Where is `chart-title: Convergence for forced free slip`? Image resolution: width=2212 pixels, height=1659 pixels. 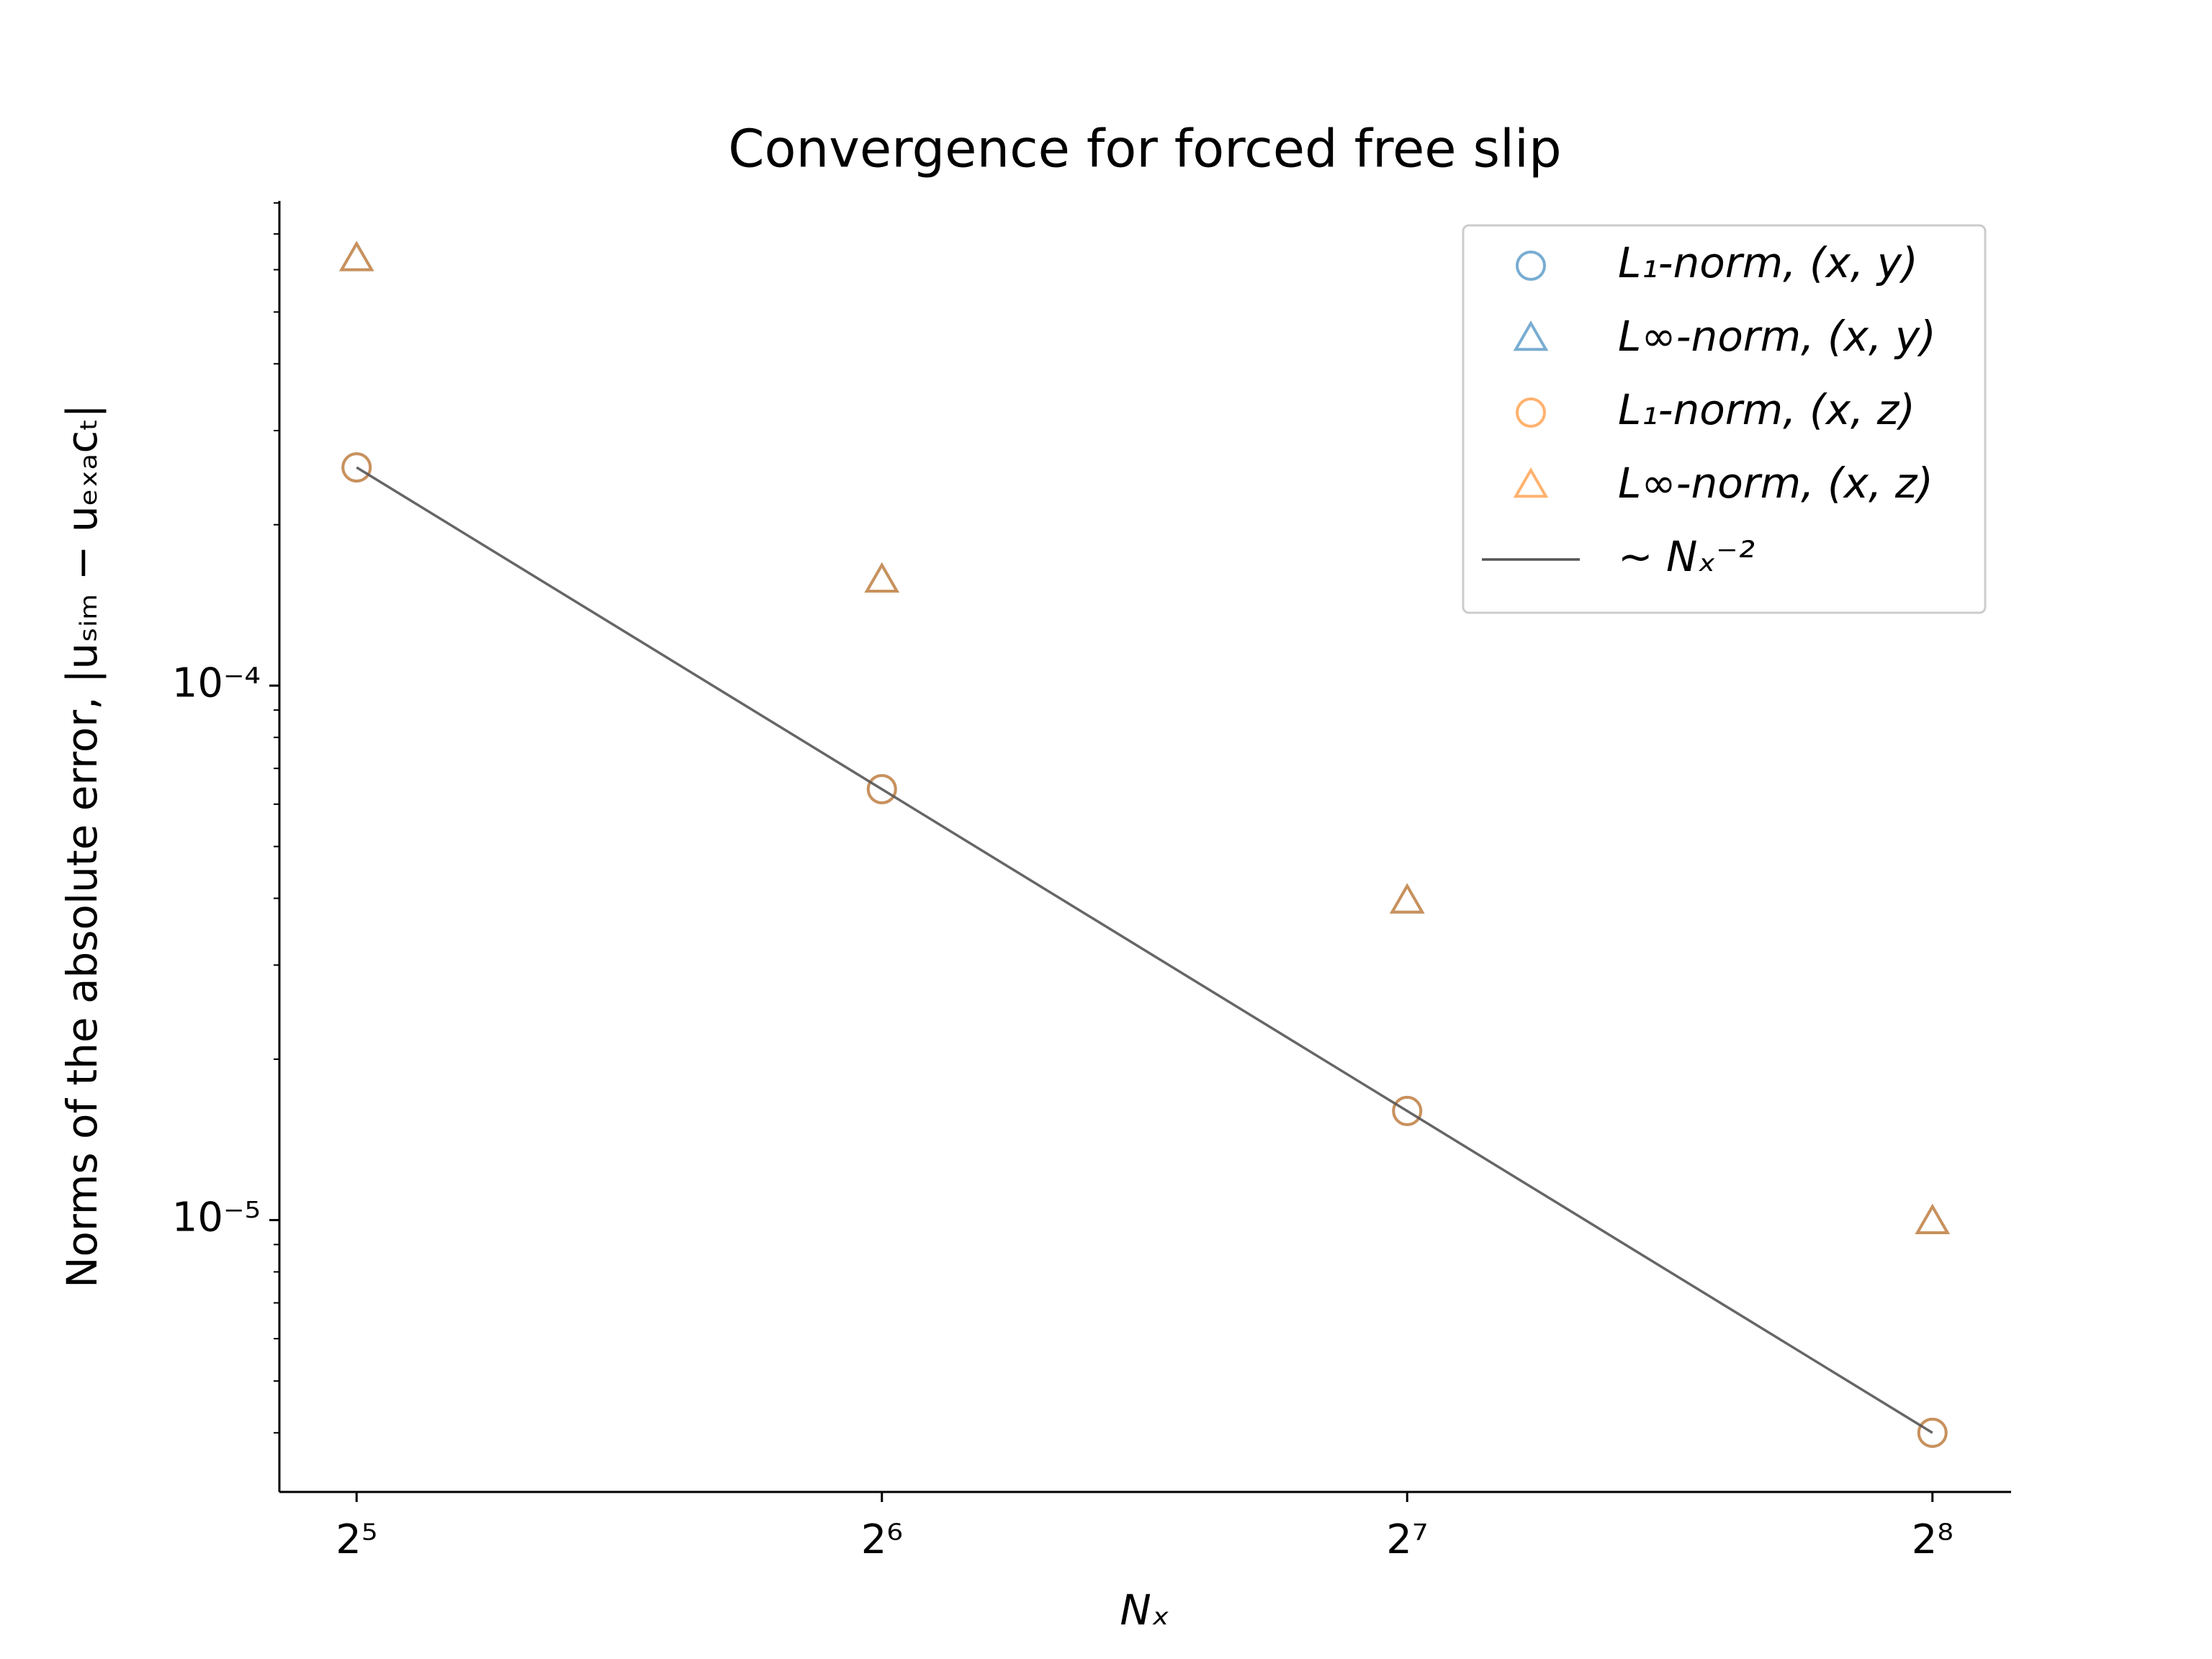 chart-title: Convergence for forced free slip is located at coordinates (1144, 149).